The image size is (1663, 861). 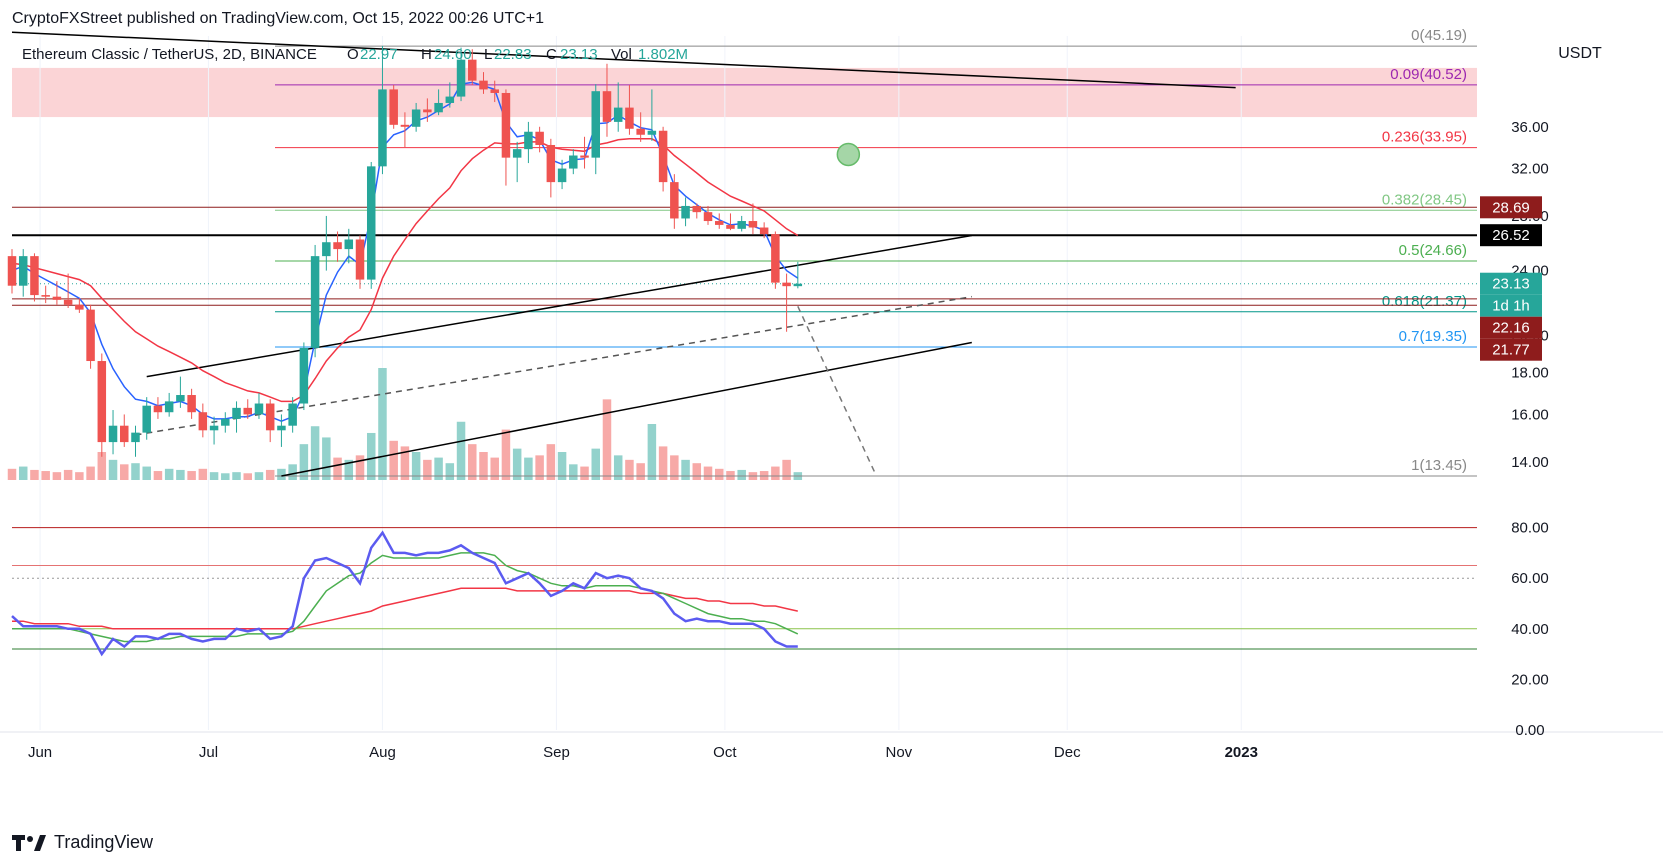 I want to click on lower-channel-trendline, so click(x=626, y=409).